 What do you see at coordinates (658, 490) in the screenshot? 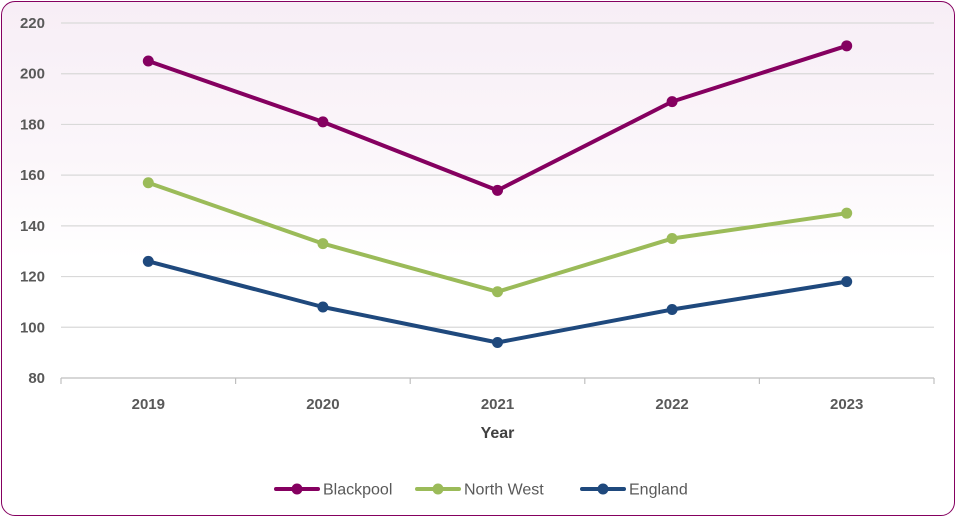
I see `legend-label-england: England` at bounding box center [658, 490].